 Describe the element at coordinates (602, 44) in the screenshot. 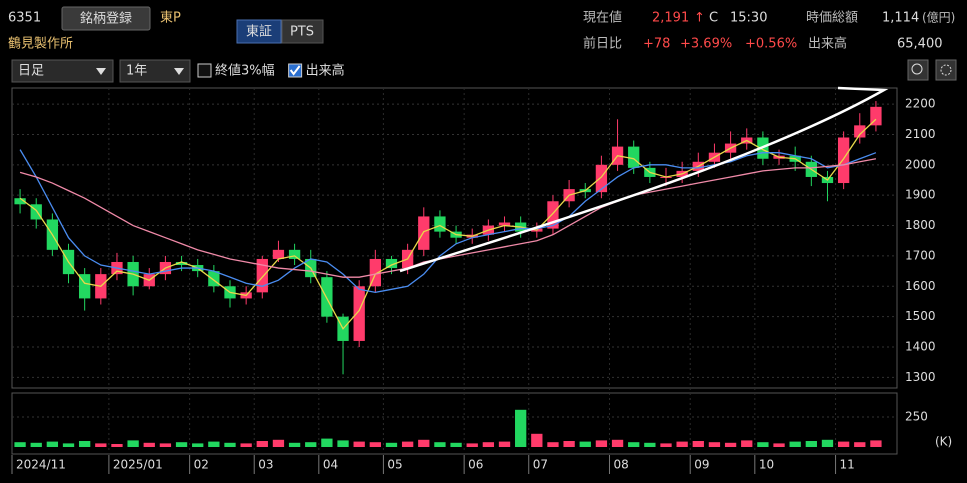

I see `label: 前日比` at that location.